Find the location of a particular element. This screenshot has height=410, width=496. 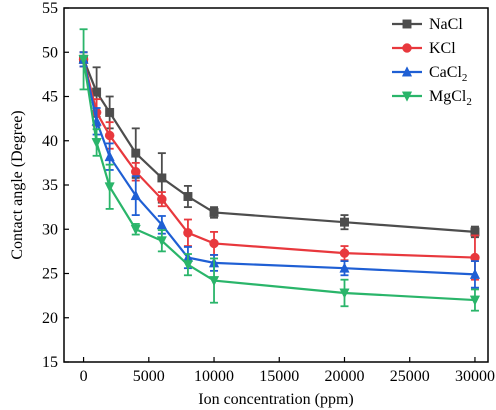

legend: NaCl KCl CaCl2 MgCl2 is located at coordinates (432, 62).